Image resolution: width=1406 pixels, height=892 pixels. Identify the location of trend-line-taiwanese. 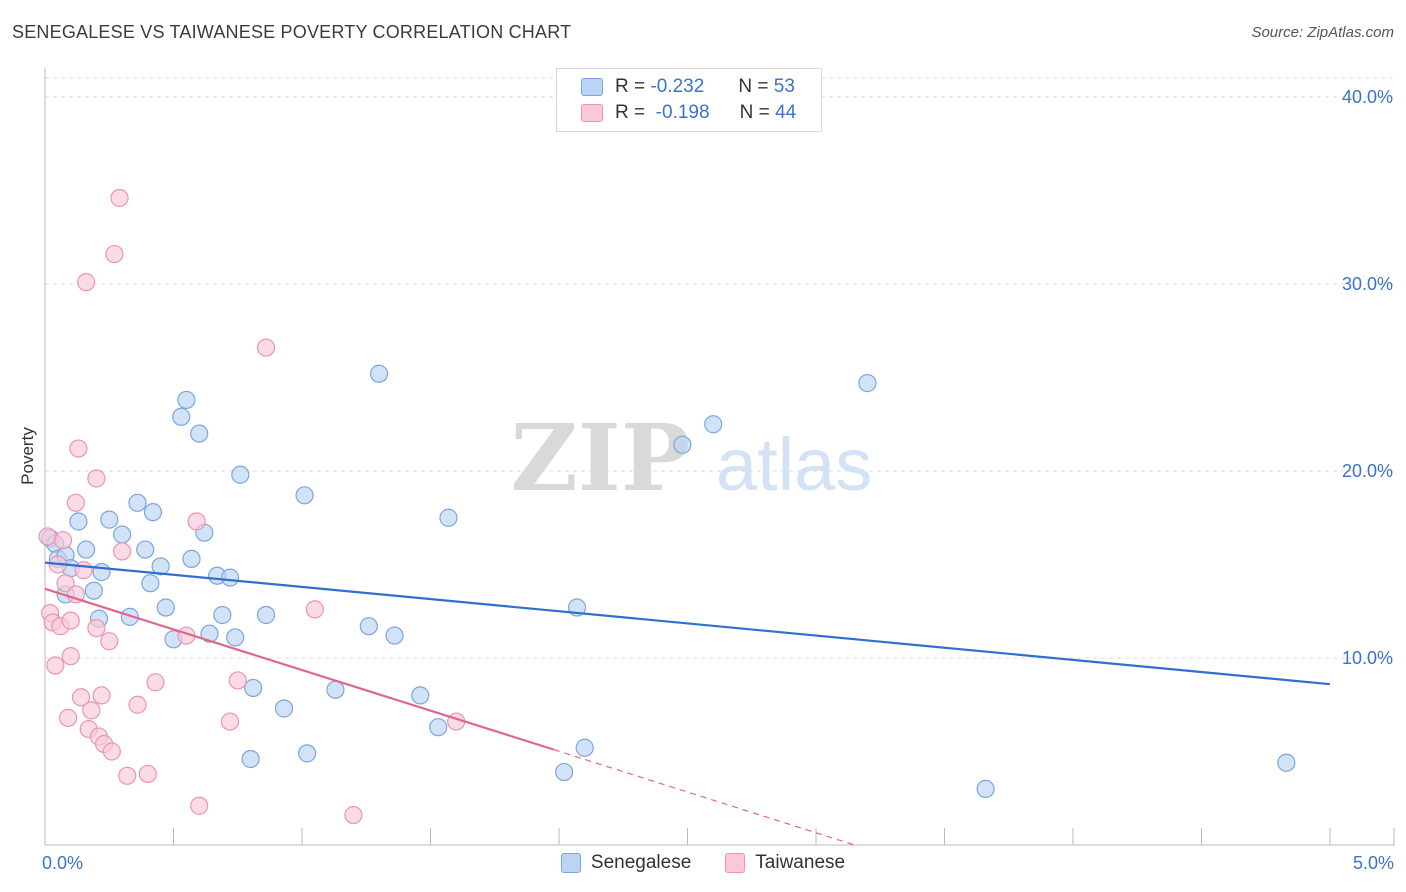
(299, 669).